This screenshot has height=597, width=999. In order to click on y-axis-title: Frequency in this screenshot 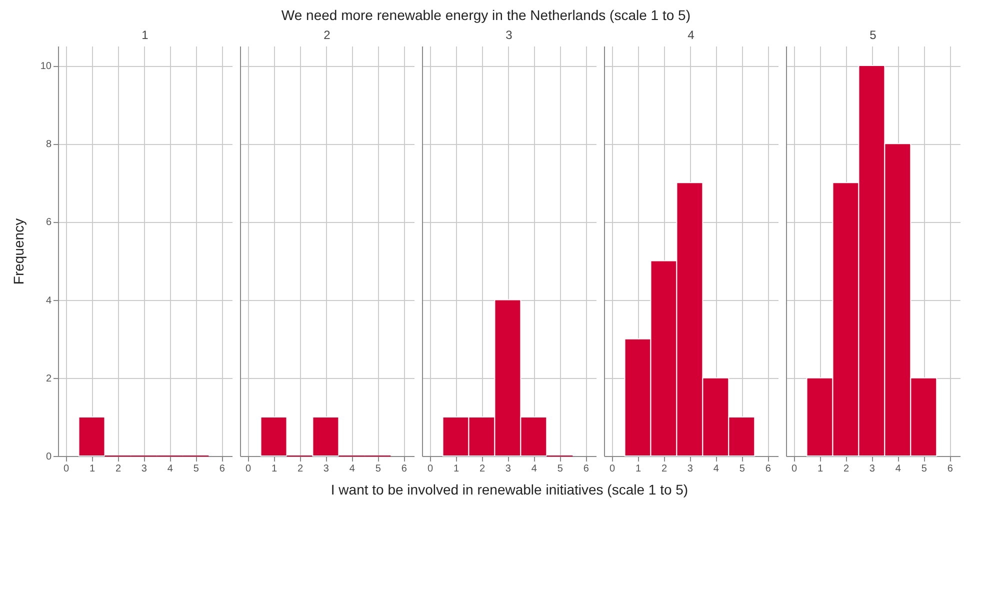, I will do `click(18, 251)`.